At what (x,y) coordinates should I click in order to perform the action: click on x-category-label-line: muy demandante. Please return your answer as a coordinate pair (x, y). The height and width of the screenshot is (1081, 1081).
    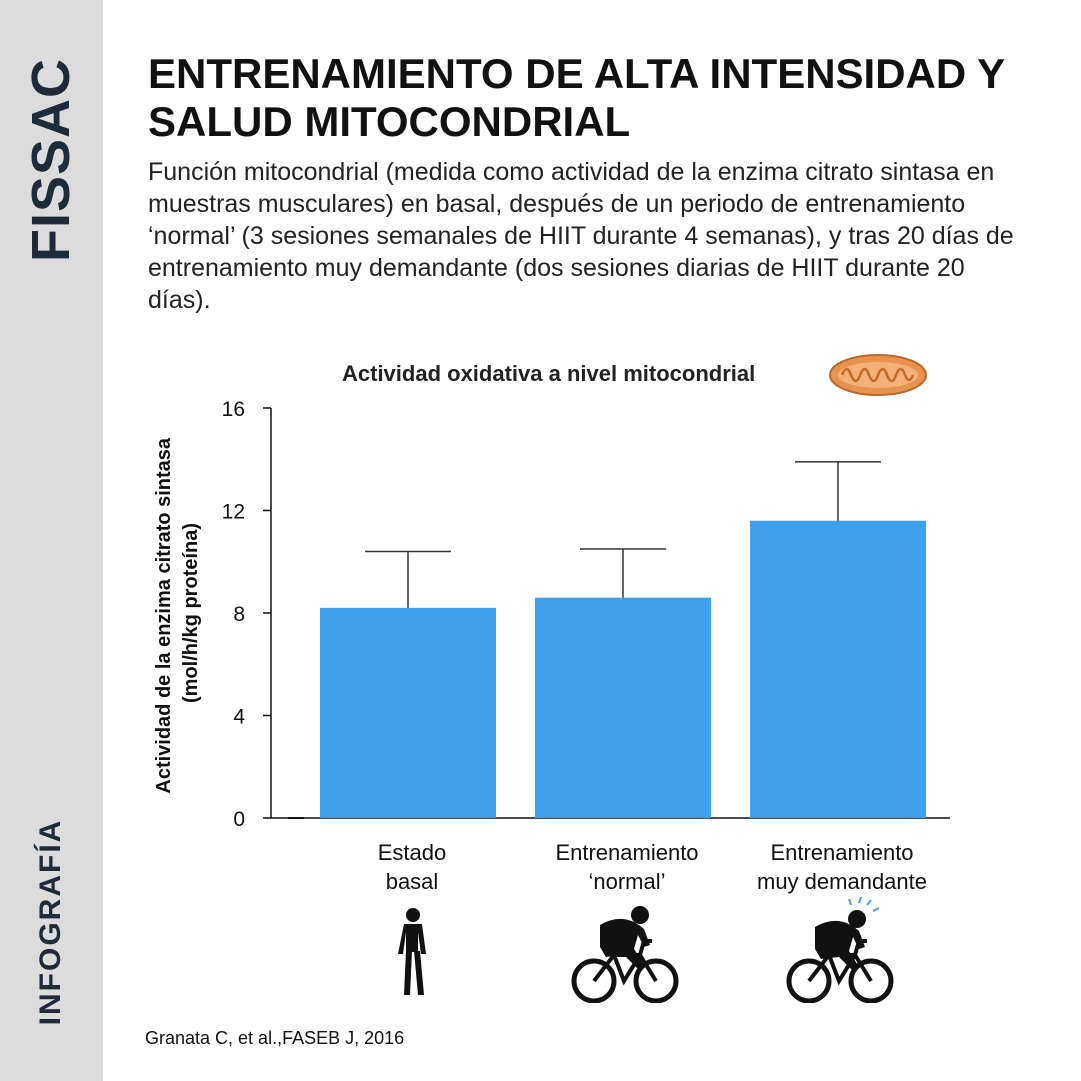
    Looking at the image, I should click on (842, 881).